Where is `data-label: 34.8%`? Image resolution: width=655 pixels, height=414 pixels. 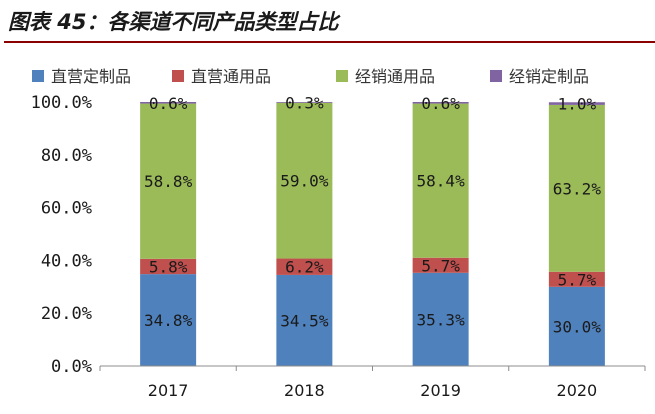 data-label: 34.8% is located at coordinates (168, 320).